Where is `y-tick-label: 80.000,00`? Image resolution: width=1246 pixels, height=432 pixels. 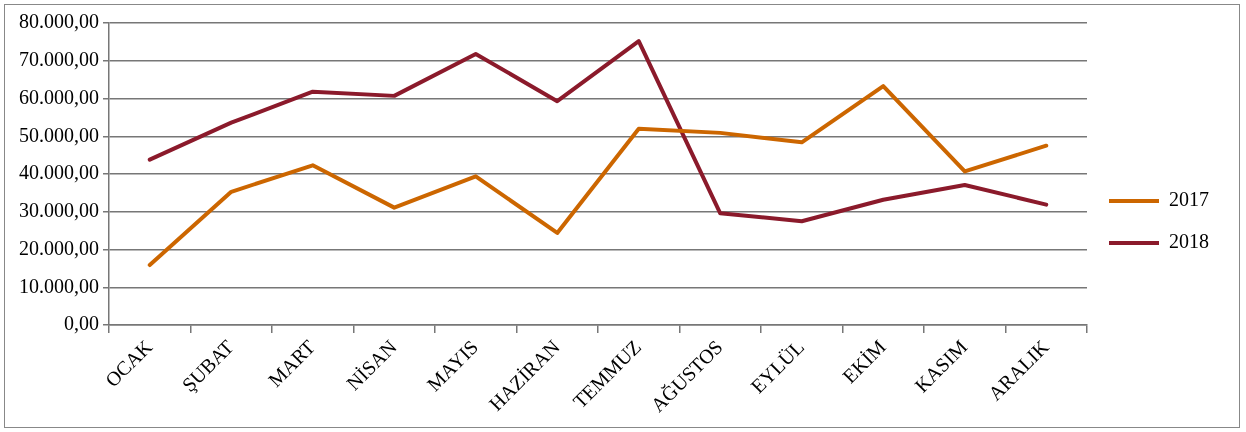
y-tick-label: 80.000,00 is located at coordinates (59, 21).